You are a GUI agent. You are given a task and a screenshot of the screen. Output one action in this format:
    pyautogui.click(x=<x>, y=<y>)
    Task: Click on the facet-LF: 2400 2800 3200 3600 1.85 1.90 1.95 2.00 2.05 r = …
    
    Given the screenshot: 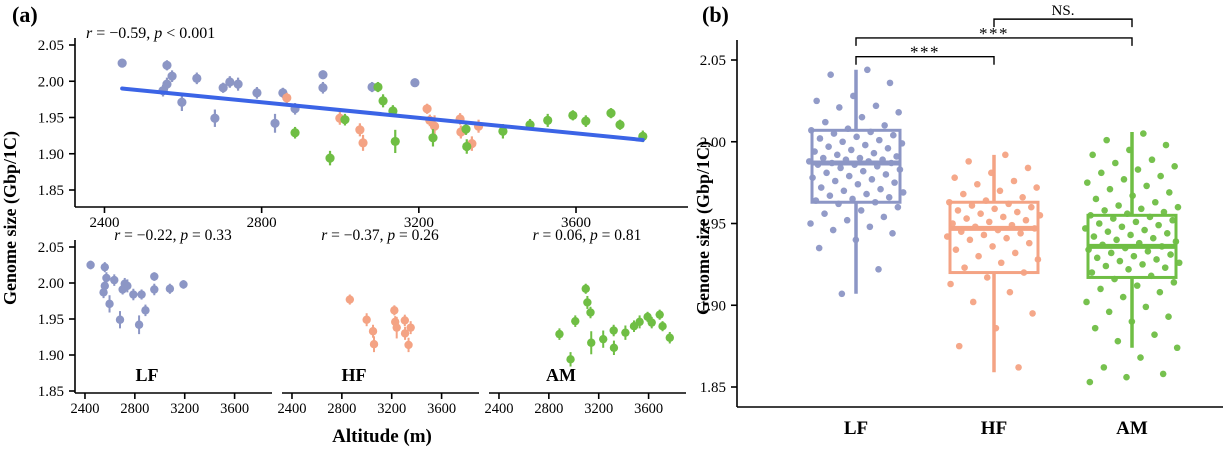 What is the action you would take?
    pyautogui.click(x=155, y=322)
    